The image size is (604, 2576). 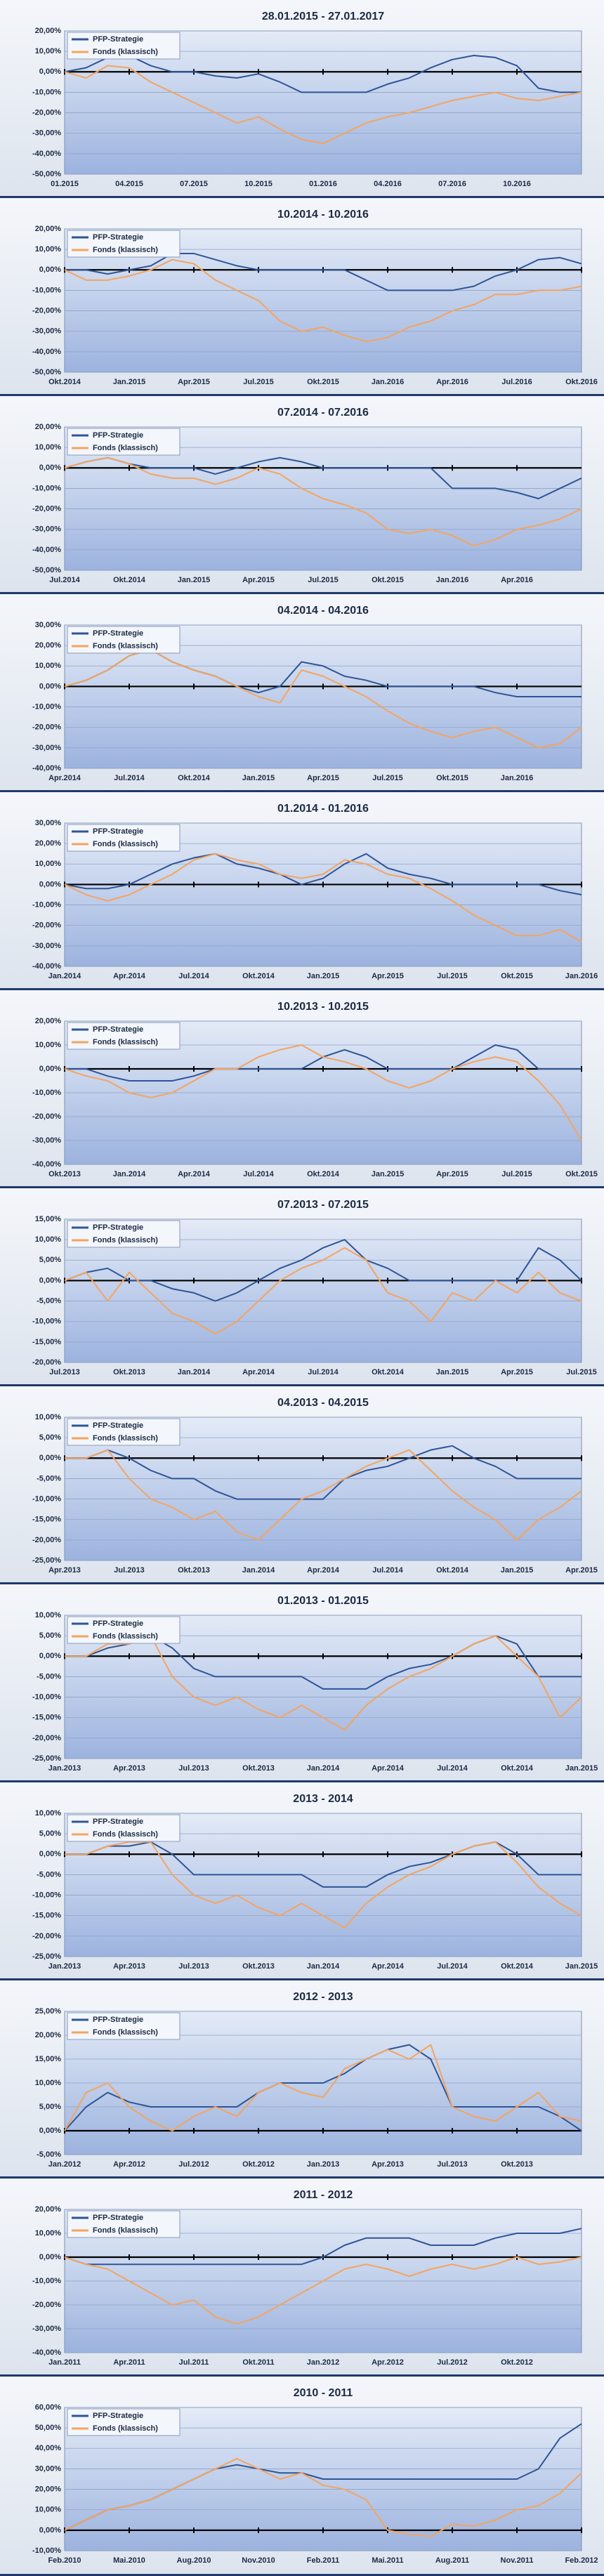 What do you see at coordinates (323, 809) in the screenshot?
I see `chart-title: 01.2014 - 01.2016` at bounding box center [323, 809].